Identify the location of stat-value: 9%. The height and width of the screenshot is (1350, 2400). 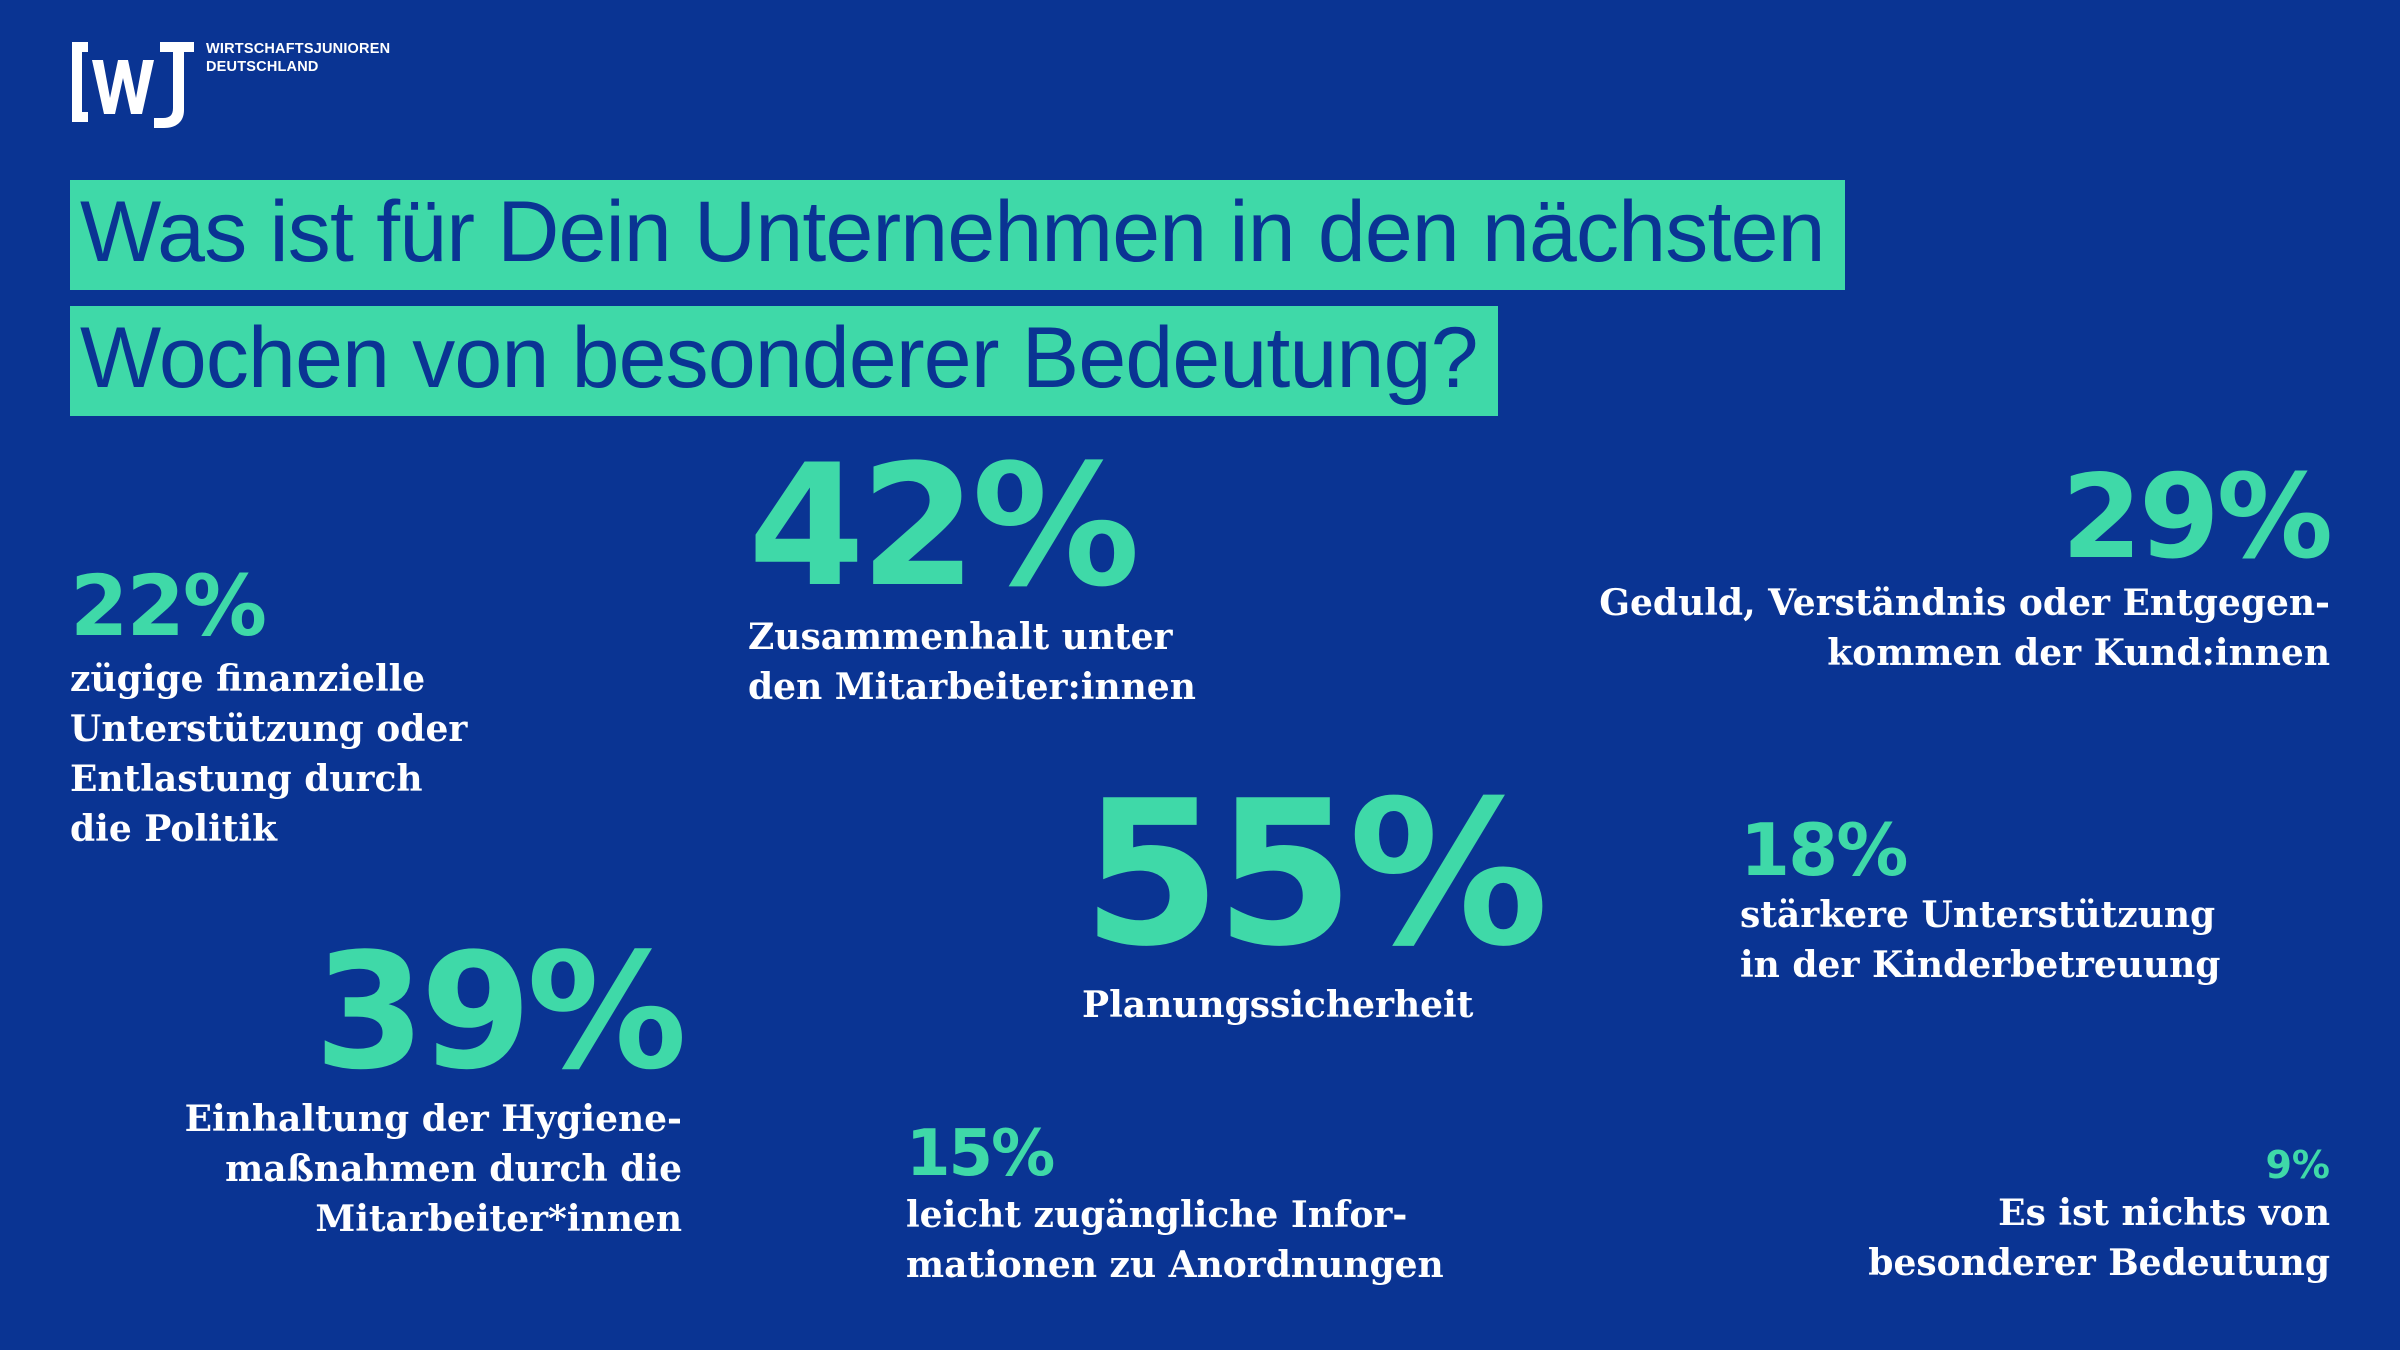
(2297, 1165).